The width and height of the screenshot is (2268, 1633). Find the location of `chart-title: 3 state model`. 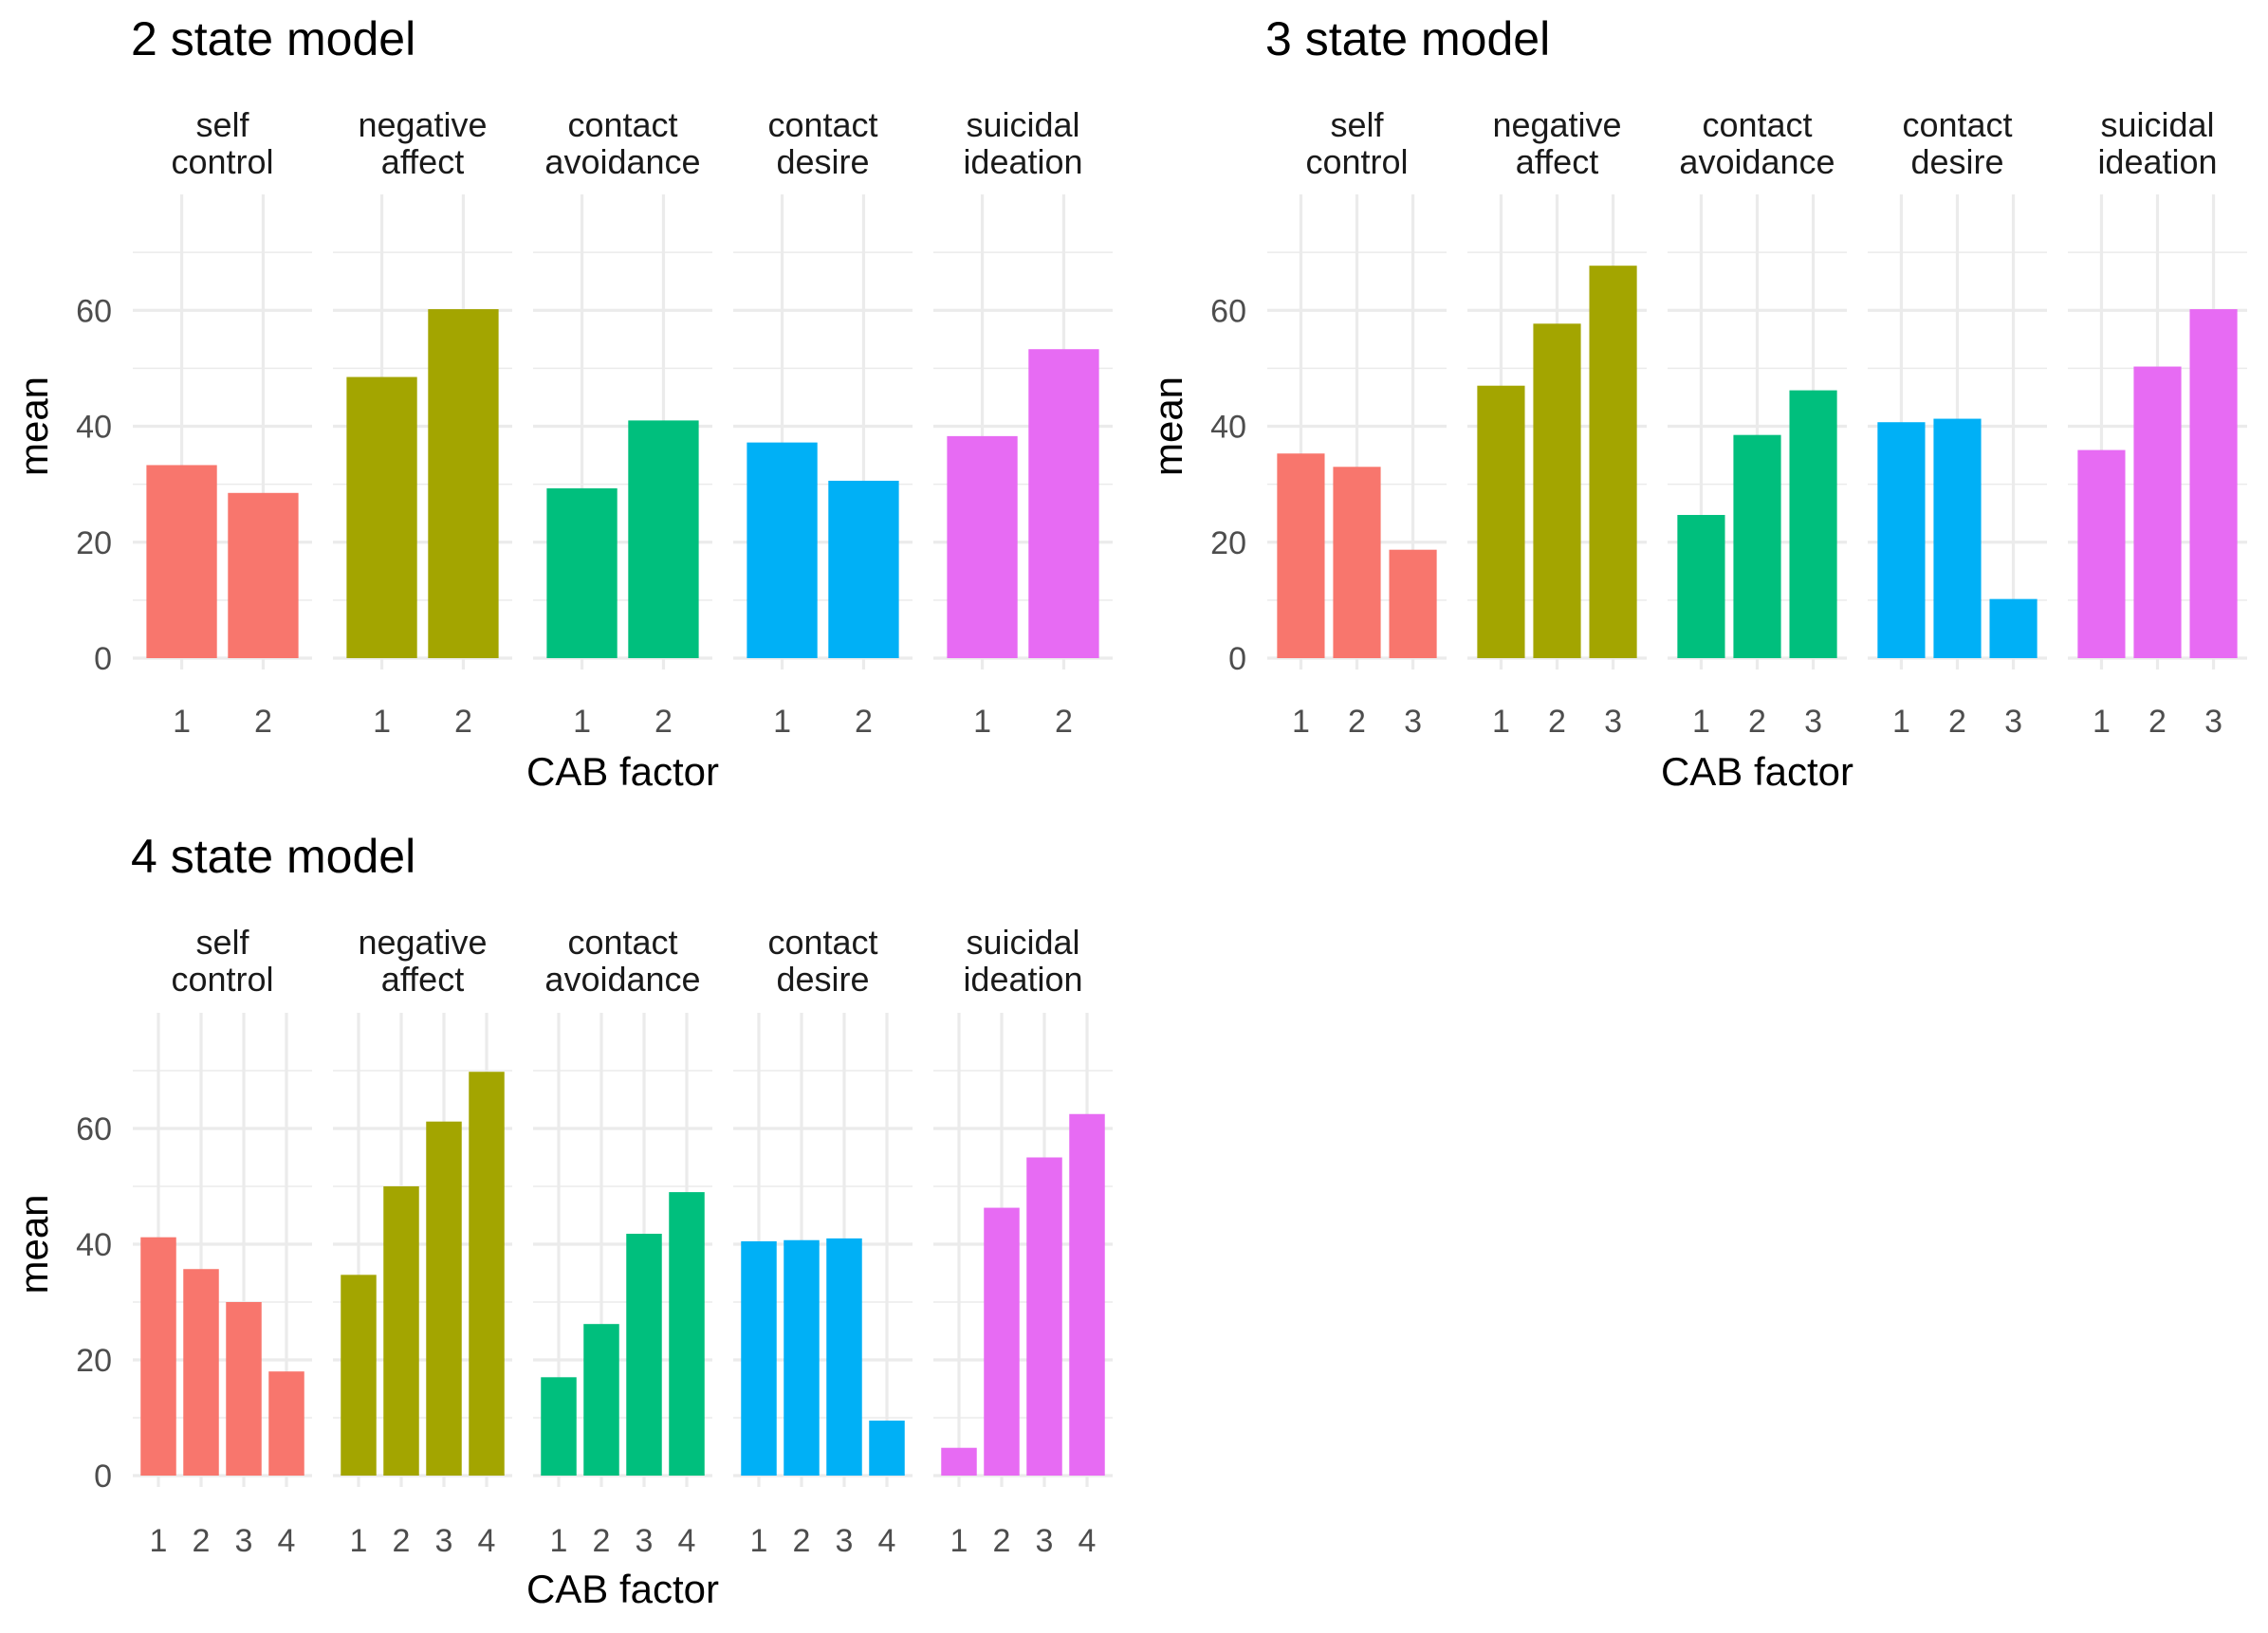

chart-title: 3 state model is located at coordinates (1407, 38).